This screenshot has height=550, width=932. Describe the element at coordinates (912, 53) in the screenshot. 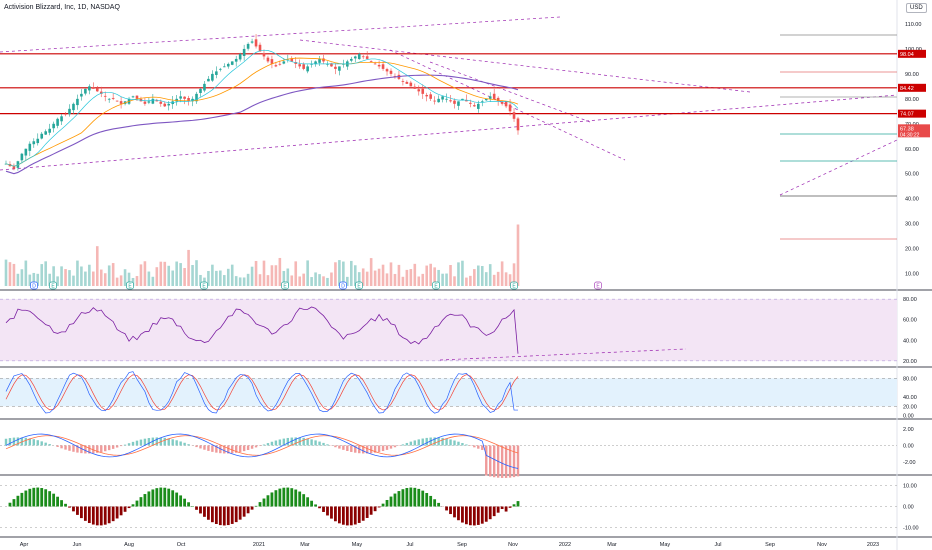

I see `level-badge` at that location.